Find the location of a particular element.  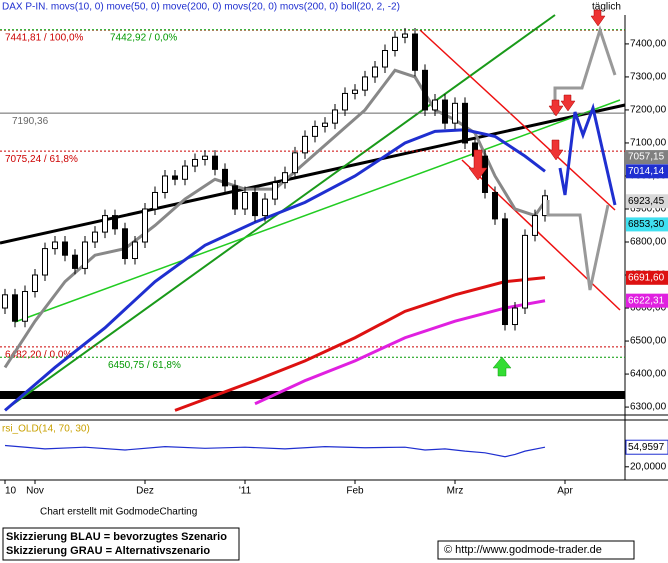

x-tick-label: '11 is located at coordinates (245, 491).